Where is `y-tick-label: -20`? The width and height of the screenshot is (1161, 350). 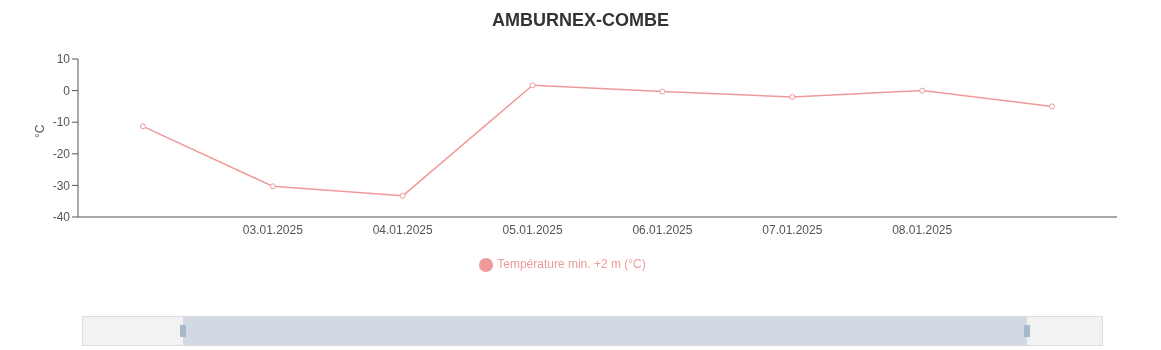 y-tick-label: -20 is located at coordinates (61, 154).